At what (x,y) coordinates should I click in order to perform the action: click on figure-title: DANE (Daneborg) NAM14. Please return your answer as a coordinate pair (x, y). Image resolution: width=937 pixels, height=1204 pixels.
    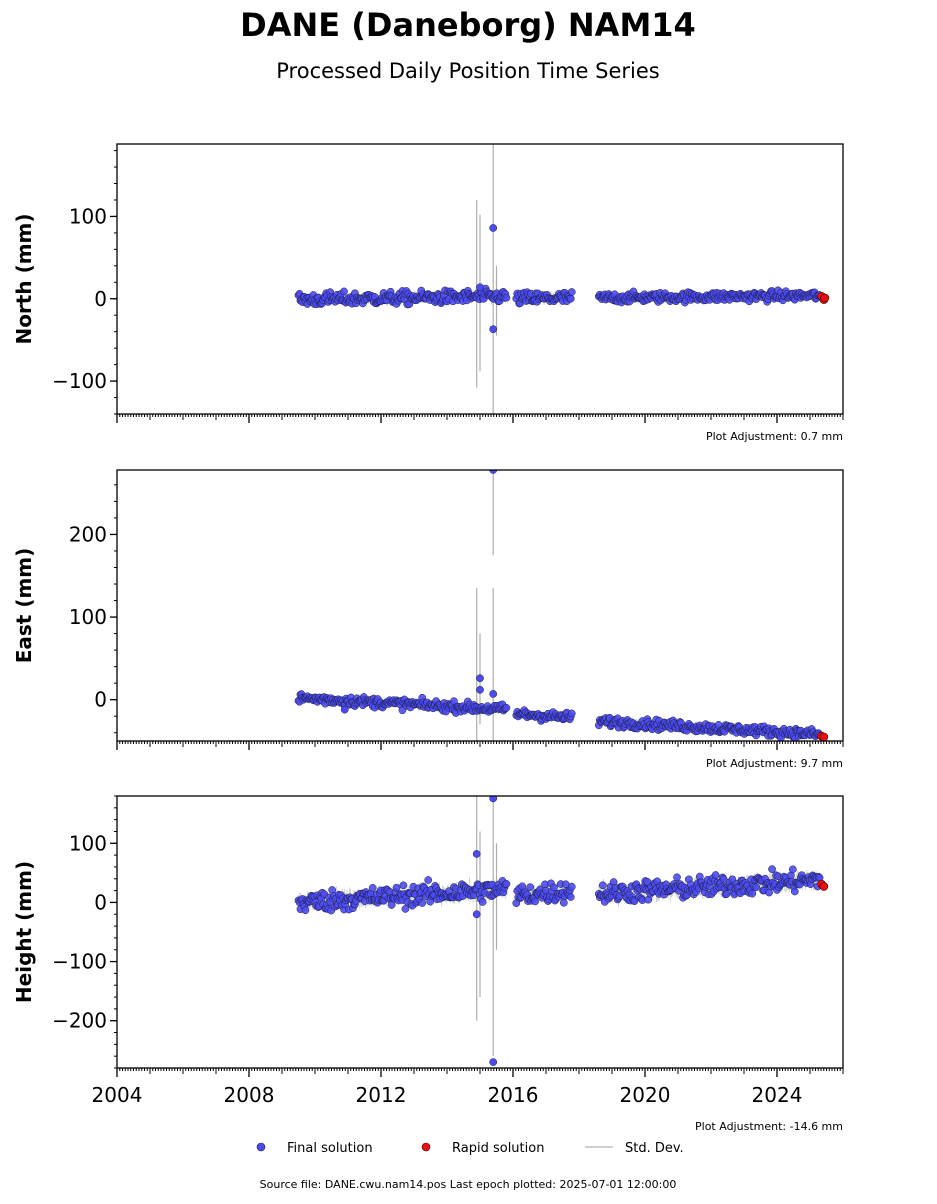
    Looking at the image, I should click on (468, 25).